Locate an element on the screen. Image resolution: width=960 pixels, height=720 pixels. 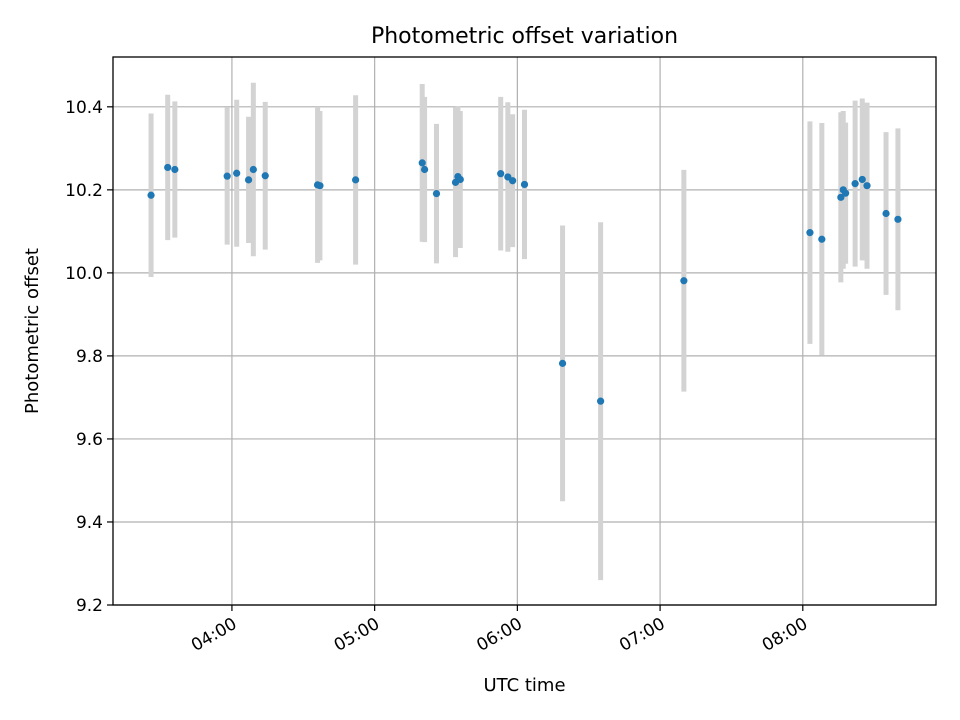
chart-title: Photometric offset variation is located at coordinates (524, 36).